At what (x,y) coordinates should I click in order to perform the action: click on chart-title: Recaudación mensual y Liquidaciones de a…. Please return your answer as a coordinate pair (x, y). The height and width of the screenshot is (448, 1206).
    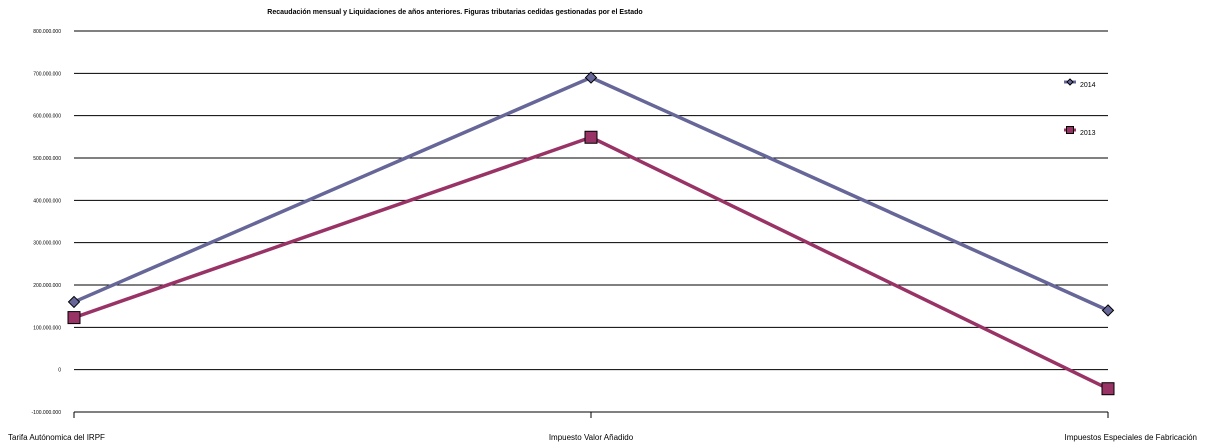
    Looking at the image, I should click on (454, 12).